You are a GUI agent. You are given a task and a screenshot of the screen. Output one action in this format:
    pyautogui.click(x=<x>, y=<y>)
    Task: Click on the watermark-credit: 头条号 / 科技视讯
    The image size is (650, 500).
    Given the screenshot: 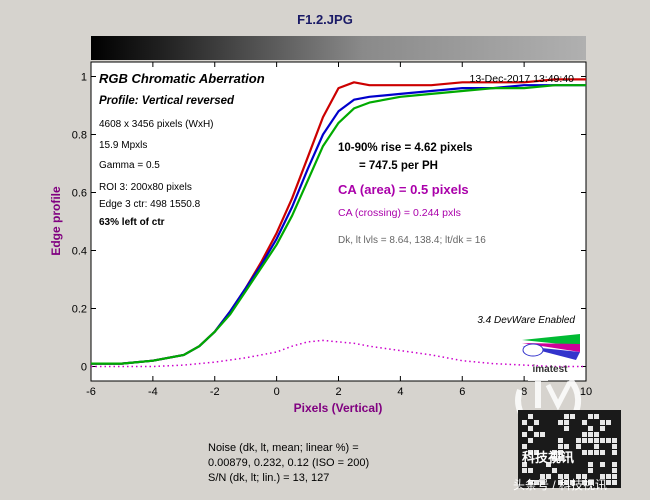 What is the action you would take?
    pyautogui.click(x=560, y=484)
    